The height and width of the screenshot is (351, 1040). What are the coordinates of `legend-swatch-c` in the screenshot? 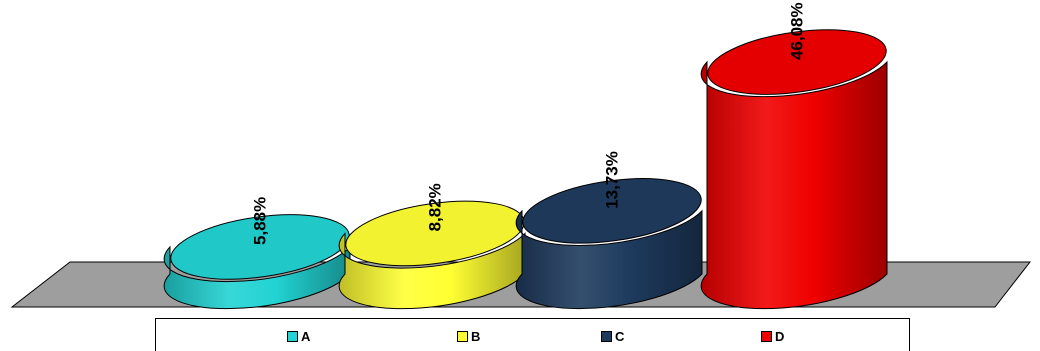 It's located at (606, 336).